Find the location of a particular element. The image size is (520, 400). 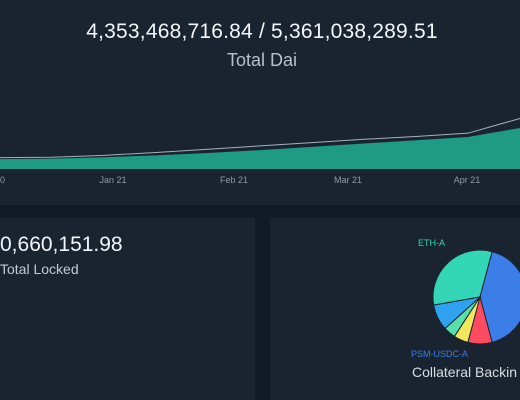

x-axis-tick-label: Apr 21 is located at coordinates (467, 180).